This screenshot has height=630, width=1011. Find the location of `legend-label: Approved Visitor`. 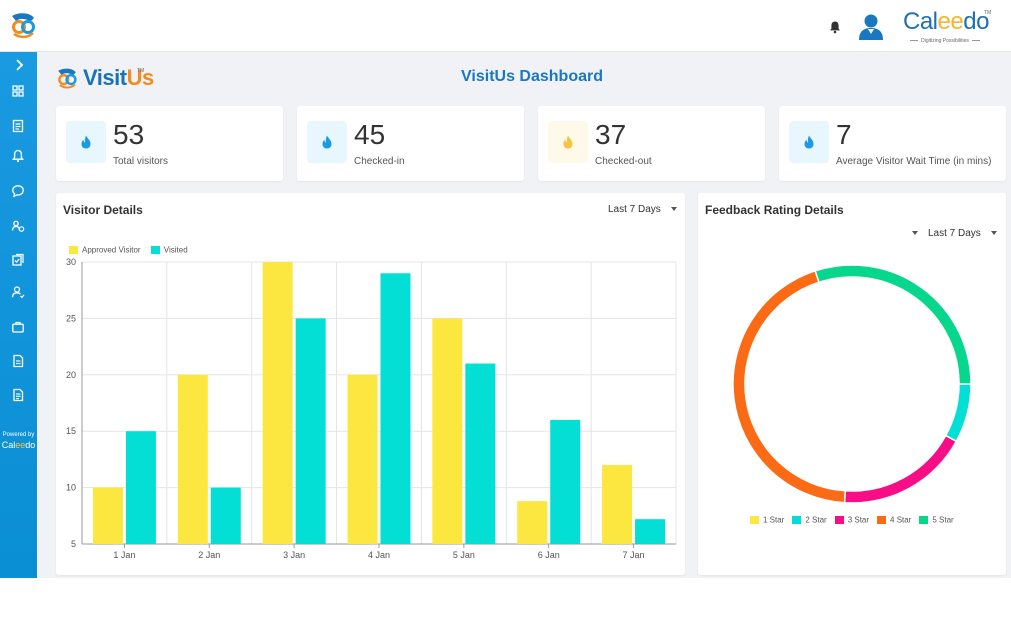

legend-label: Approved Visitor is located at coordinates (111, 250).